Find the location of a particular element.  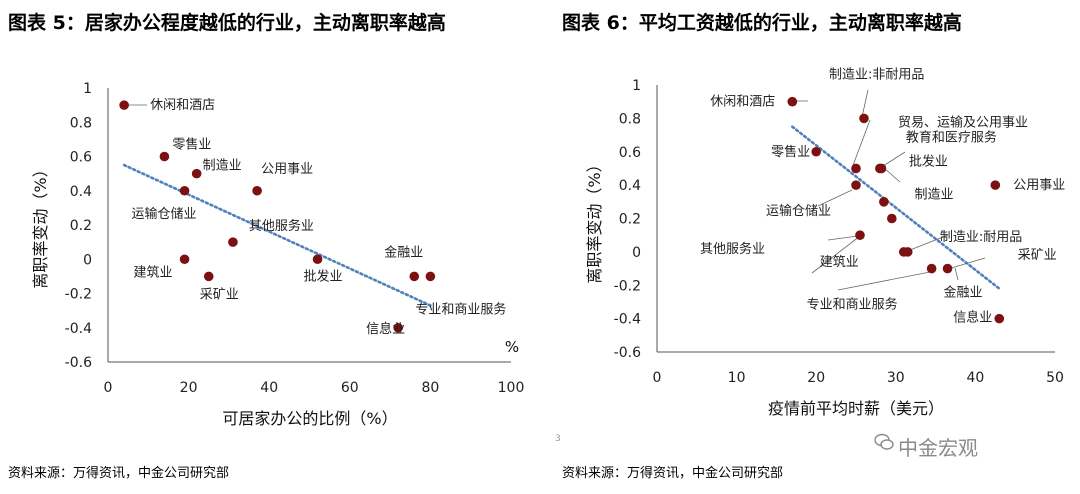

chart2-point-label: 休闲和酒店 is located at coordinates (742, 102).